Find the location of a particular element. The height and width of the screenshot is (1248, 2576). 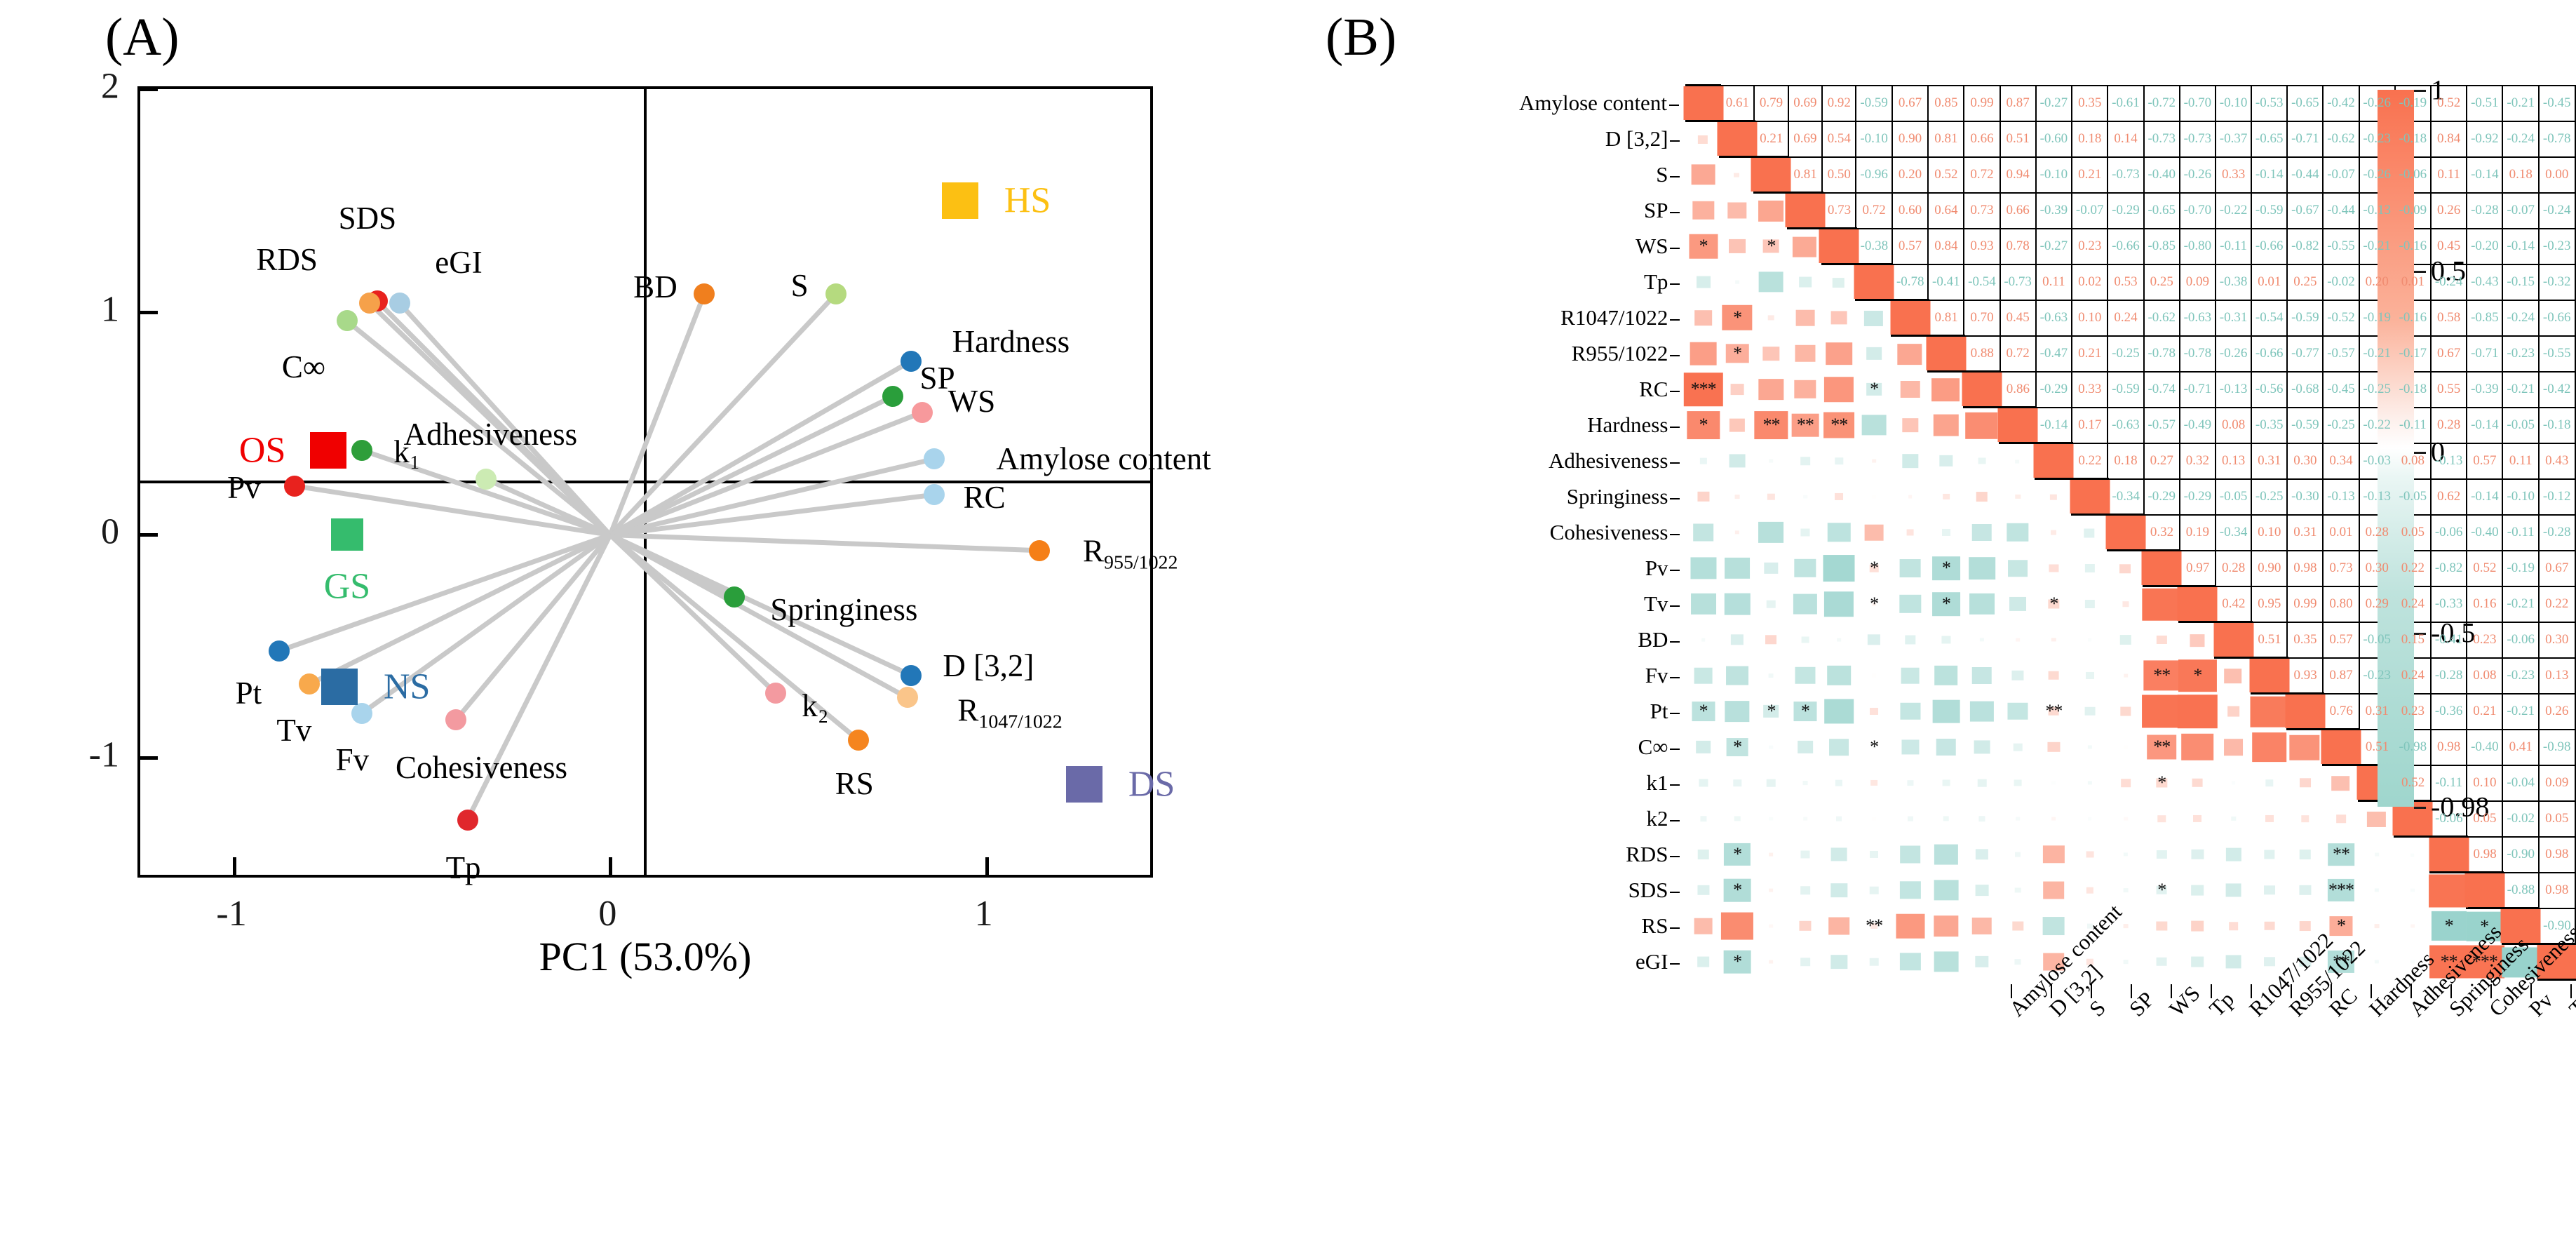

correlation-cell: 0.05 is located at coordinates (2485, 819).